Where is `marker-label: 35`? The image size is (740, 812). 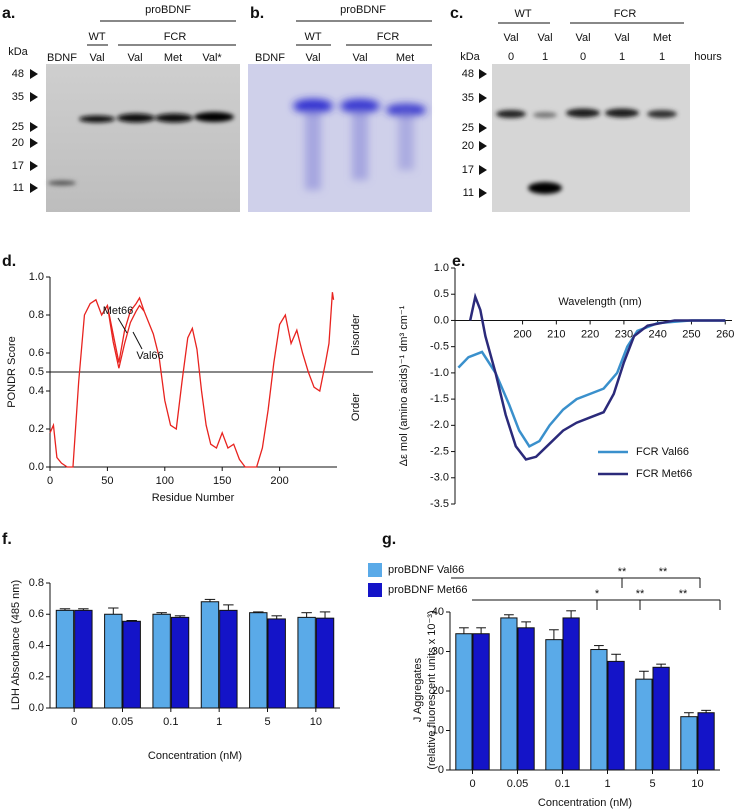
marker-label: 35 is located at coordinates (18, 97).